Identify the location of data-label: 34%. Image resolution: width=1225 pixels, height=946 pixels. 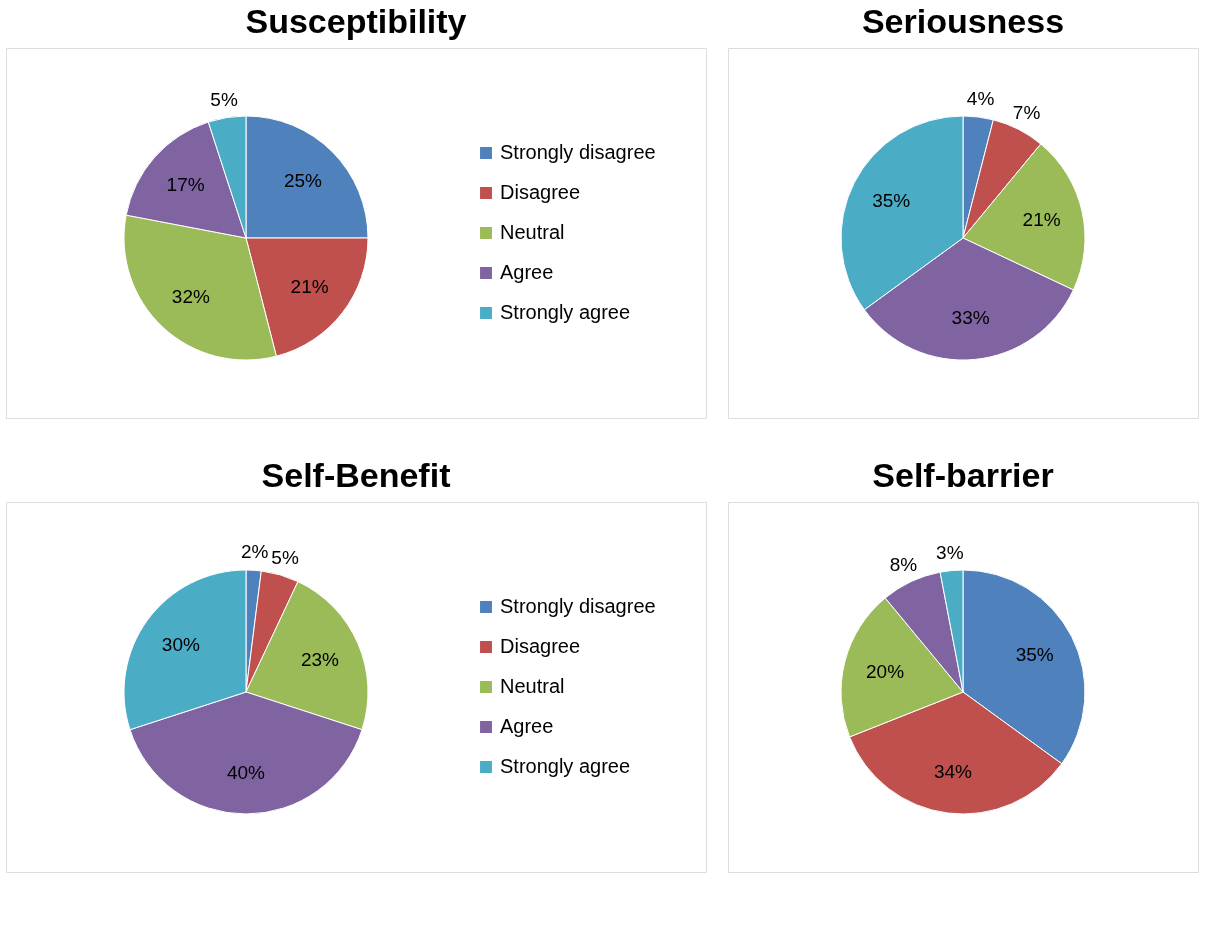
(953, 771).